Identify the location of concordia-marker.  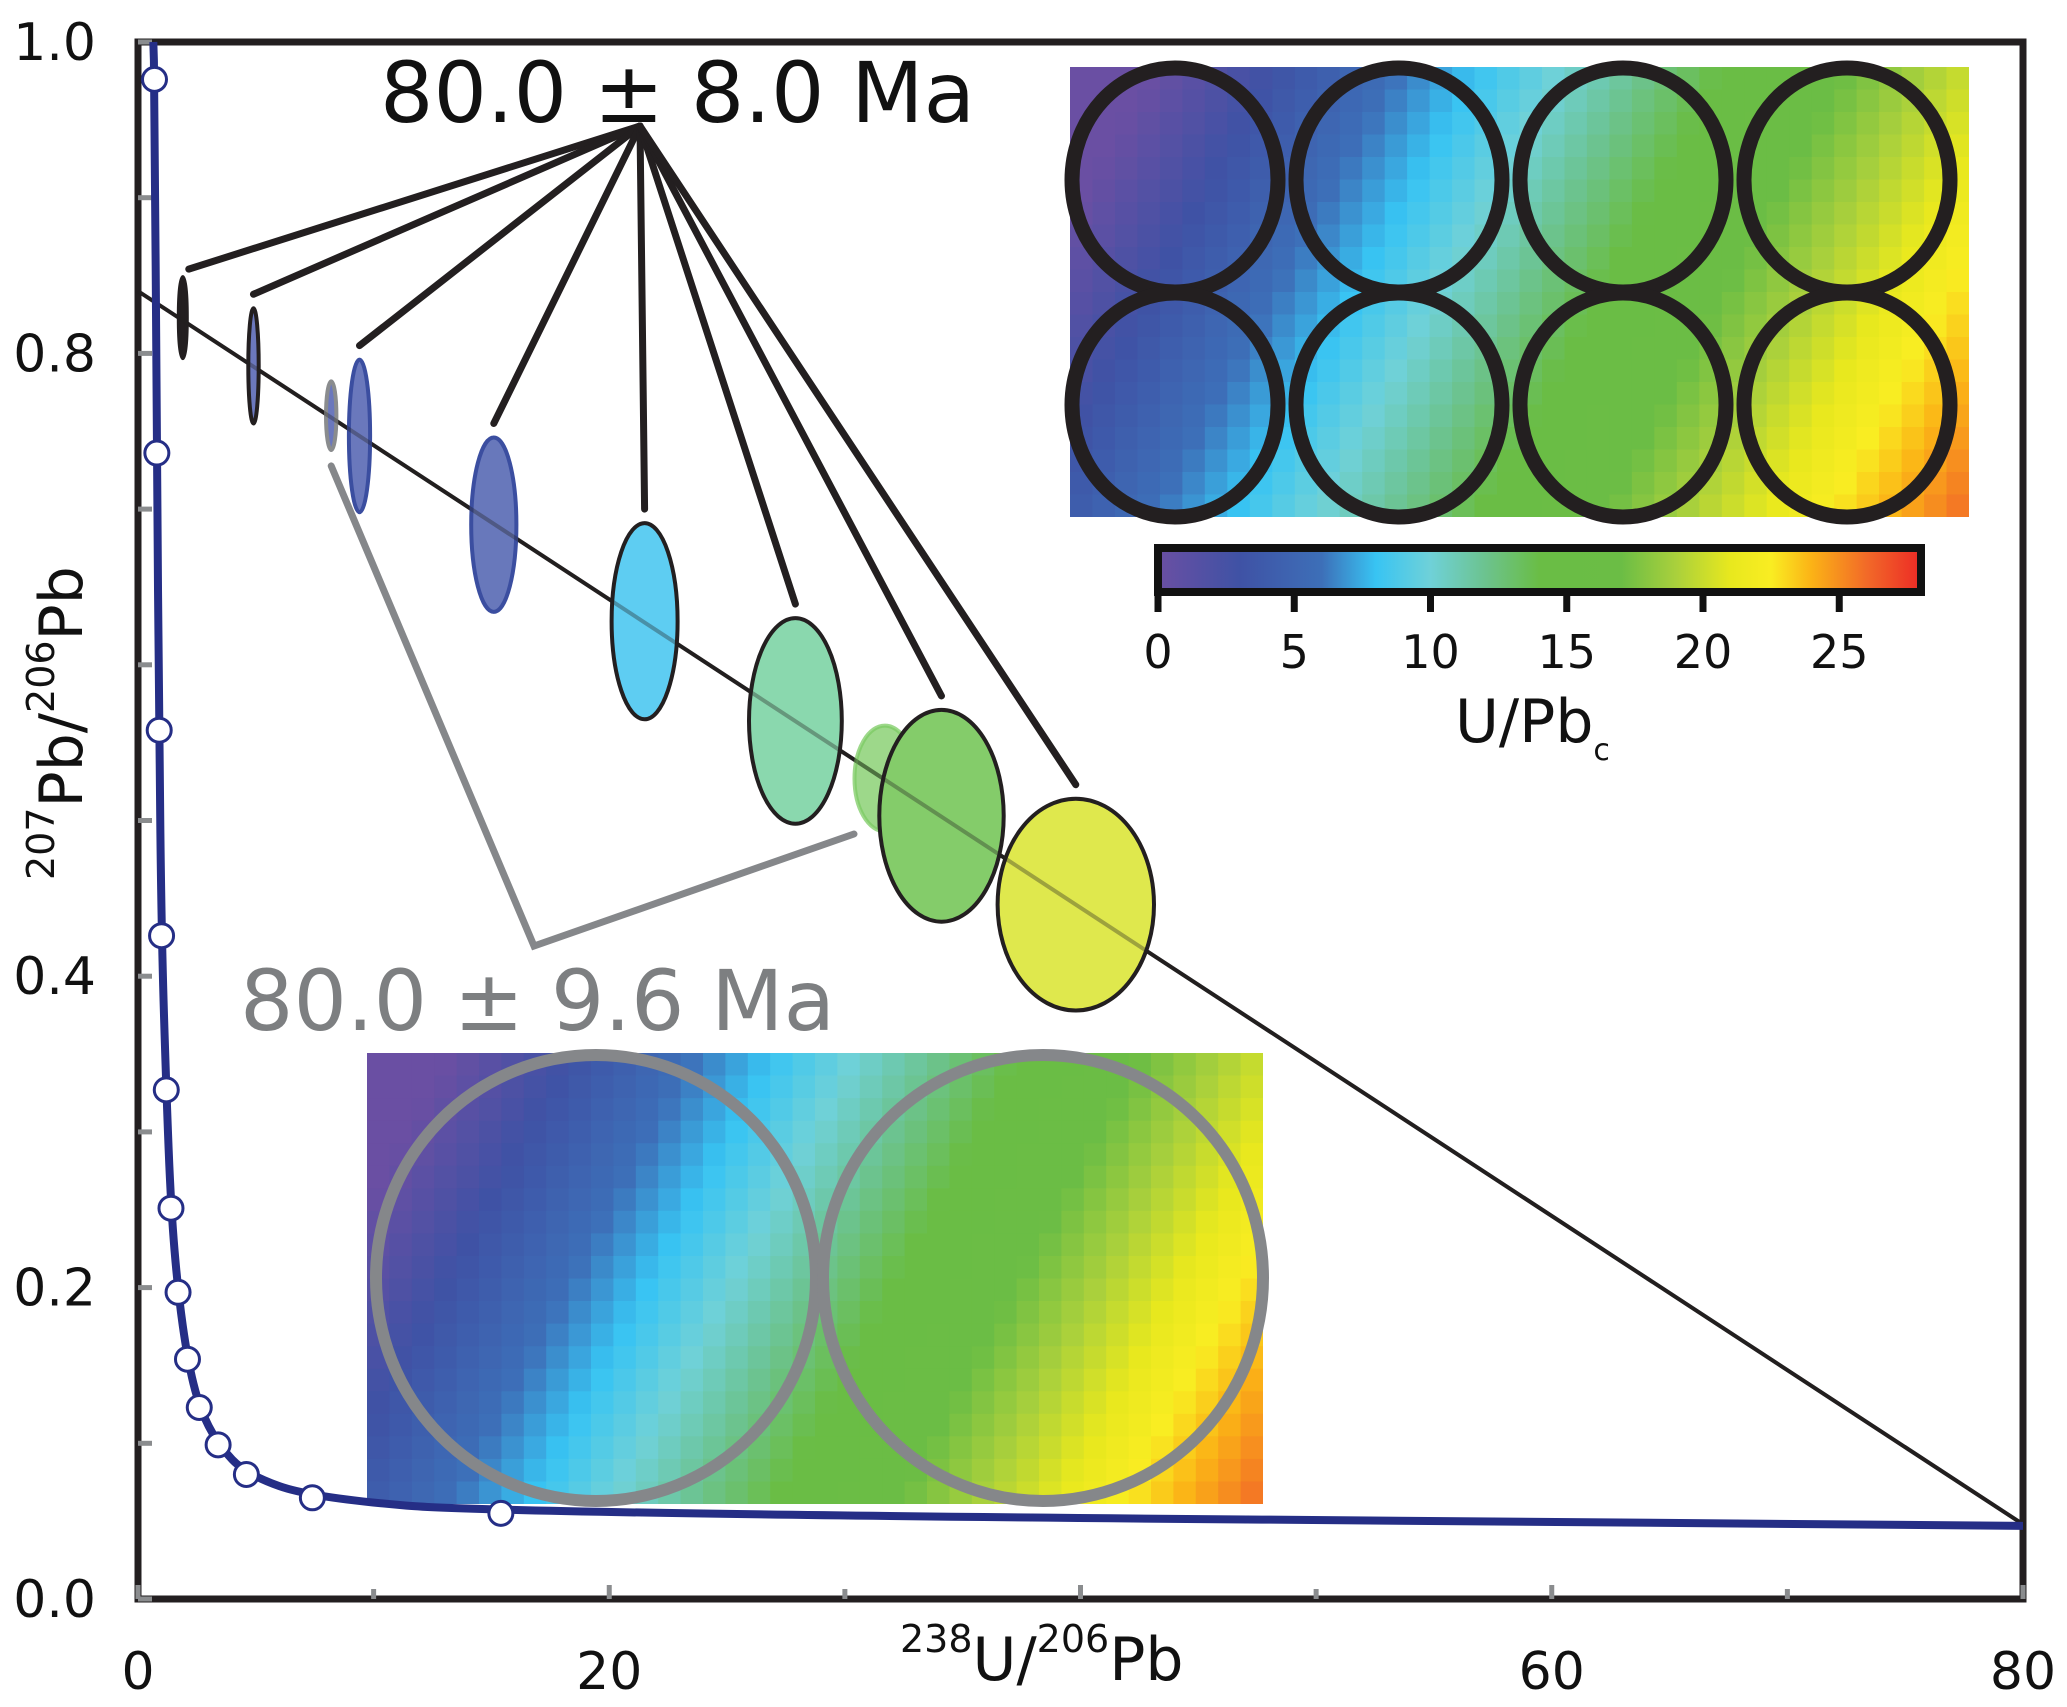
(159, 730).